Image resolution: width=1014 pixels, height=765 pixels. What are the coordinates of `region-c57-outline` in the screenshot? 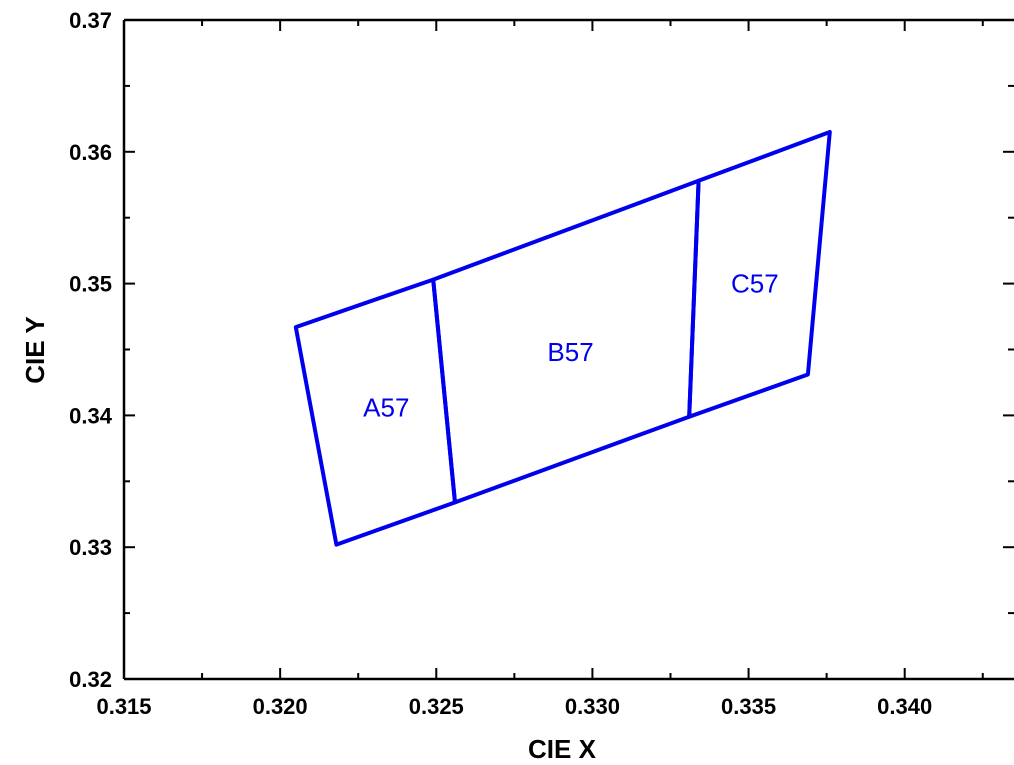 It's located at (759, 274).